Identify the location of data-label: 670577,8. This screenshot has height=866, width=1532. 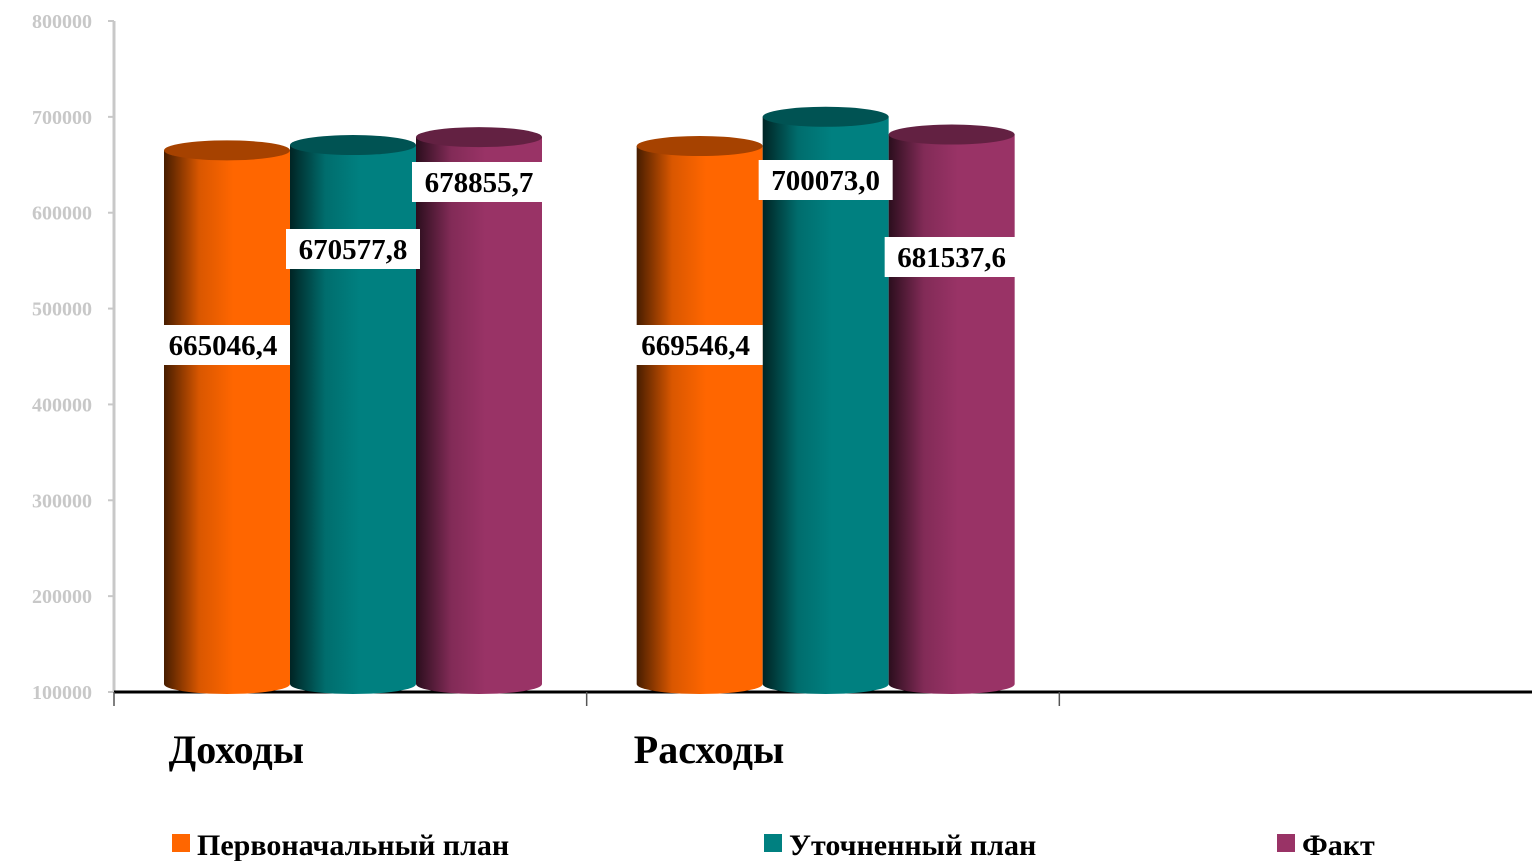
(353, 250).